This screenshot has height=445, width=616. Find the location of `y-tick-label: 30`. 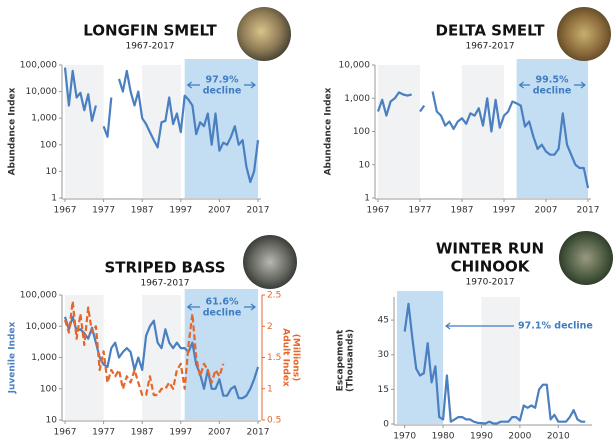

y-tick-label: 30 is located at coordinates (384, 355).